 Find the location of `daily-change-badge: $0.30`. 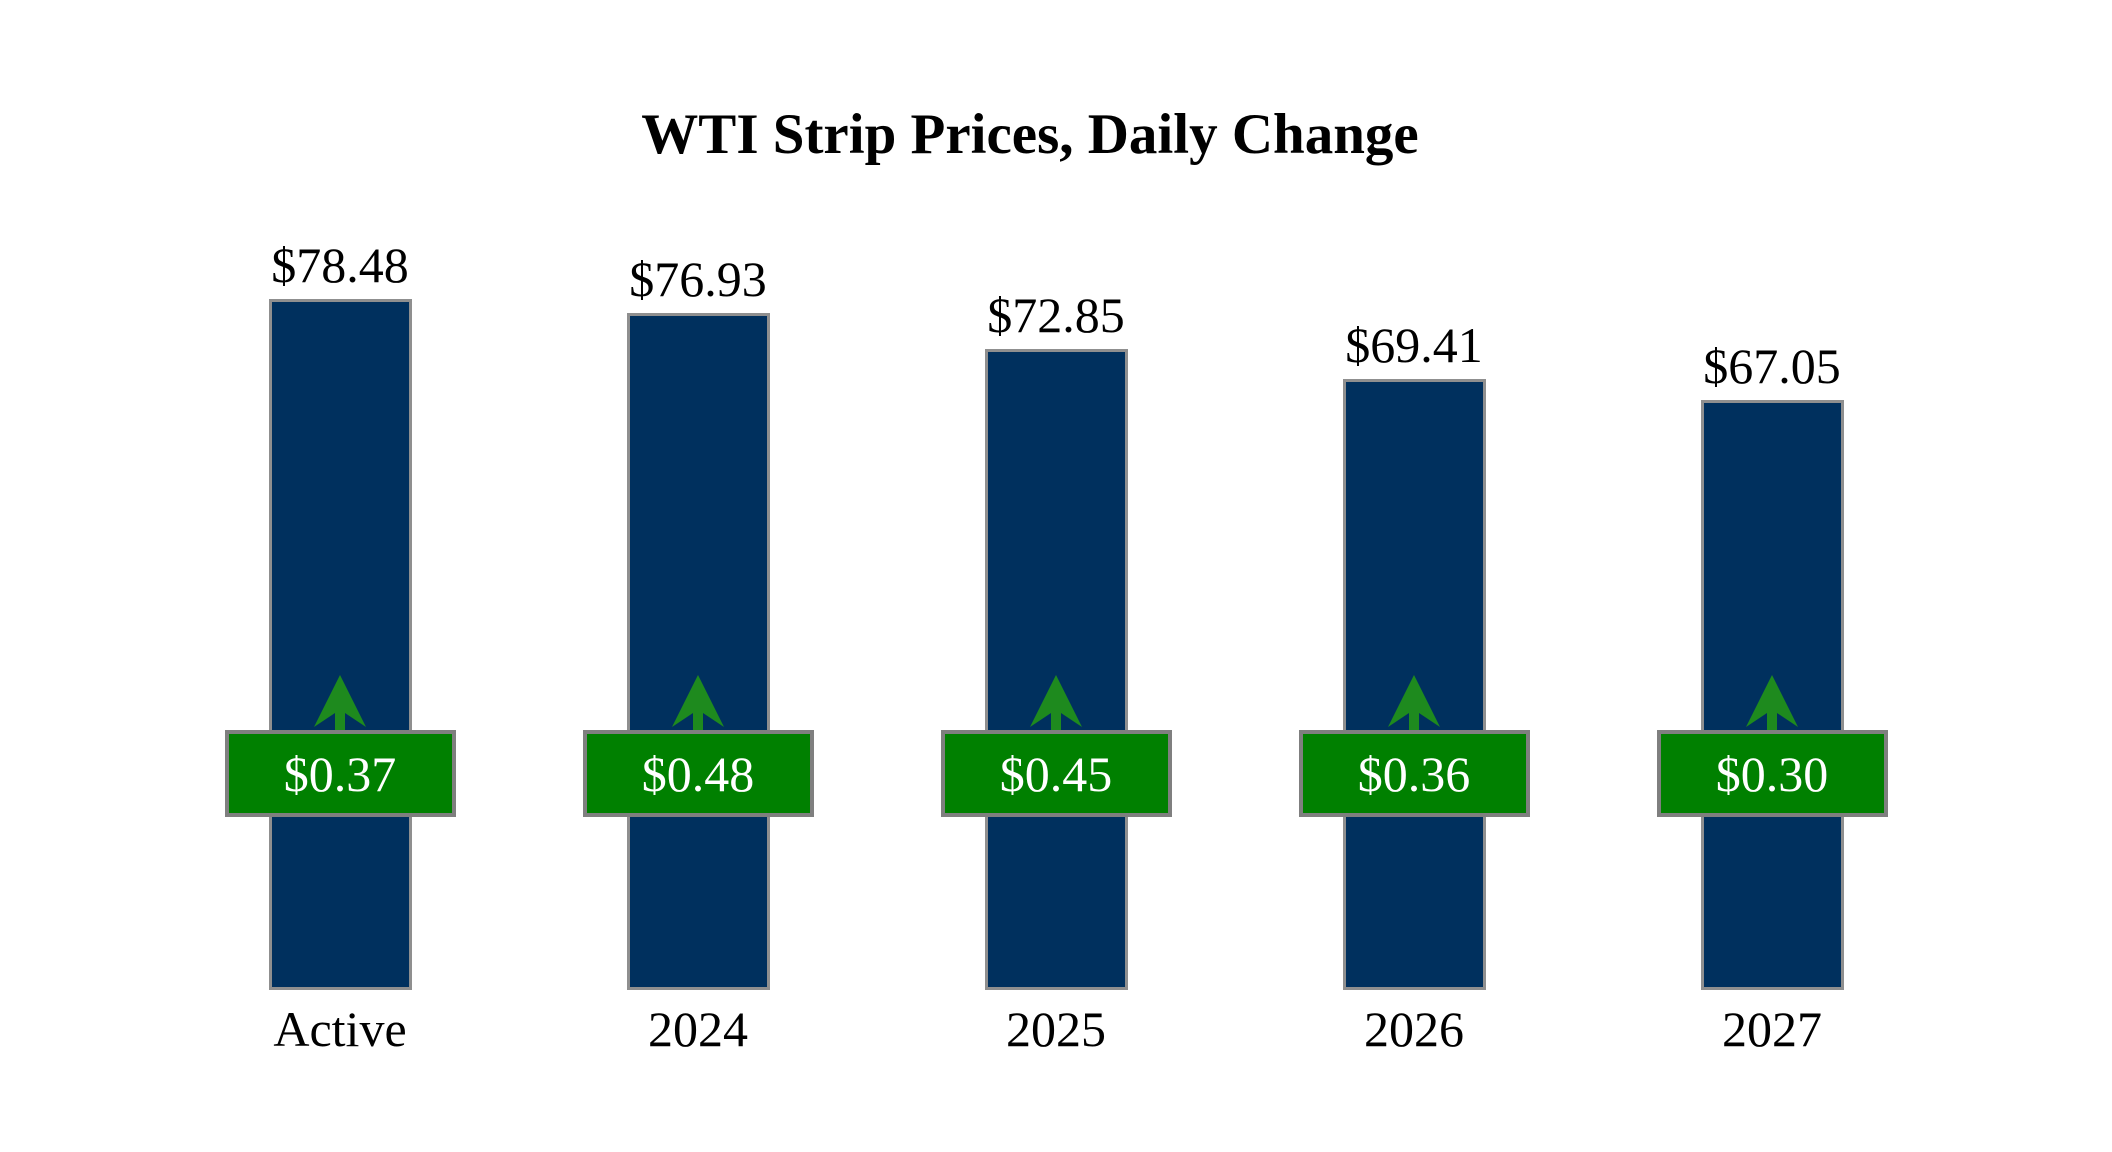

daily-change-badge: $0.30 is located at coordinates (1772, 773).